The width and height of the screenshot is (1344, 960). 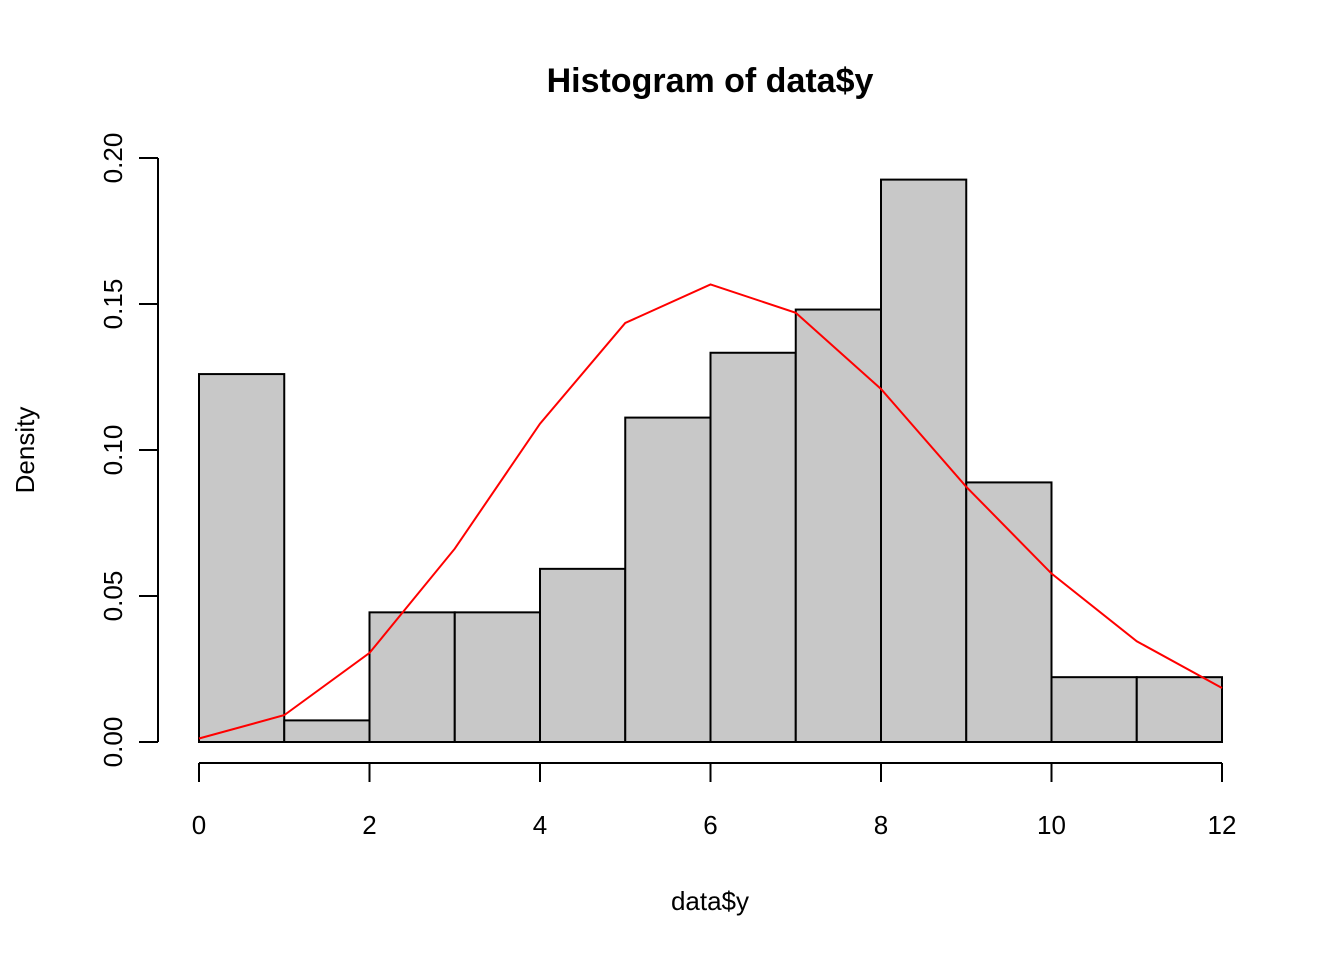 I want to click on y-axis-label: Density, so click(x=25, y=450).